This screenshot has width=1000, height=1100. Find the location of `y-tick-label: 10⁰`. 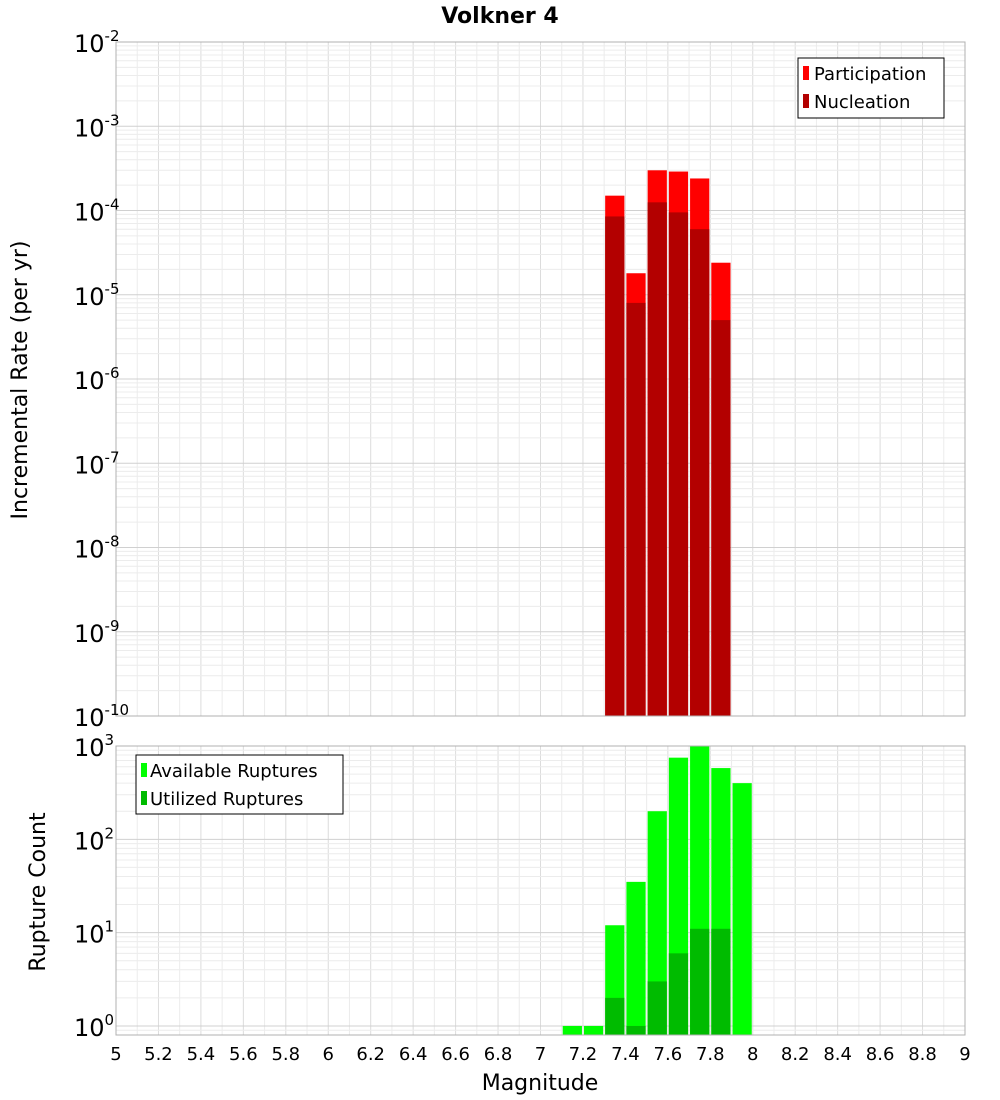

y-tick-label: 10⁰ is located at coordinates (94, 1026).